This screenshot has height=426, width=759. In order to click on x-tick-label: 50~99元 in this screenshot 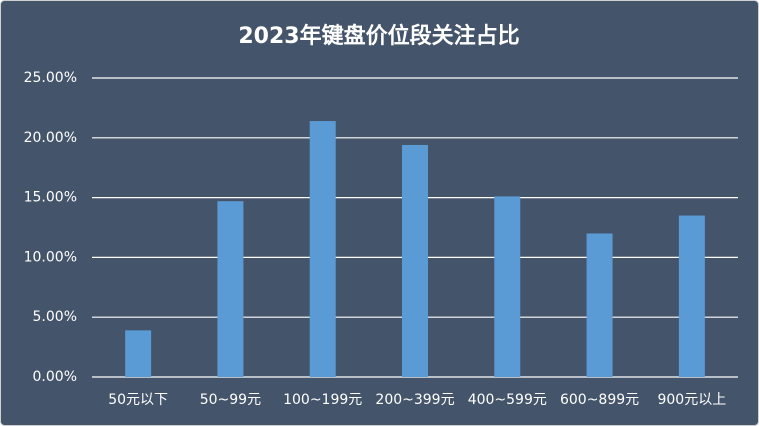, I will do `click(230, 400)`.